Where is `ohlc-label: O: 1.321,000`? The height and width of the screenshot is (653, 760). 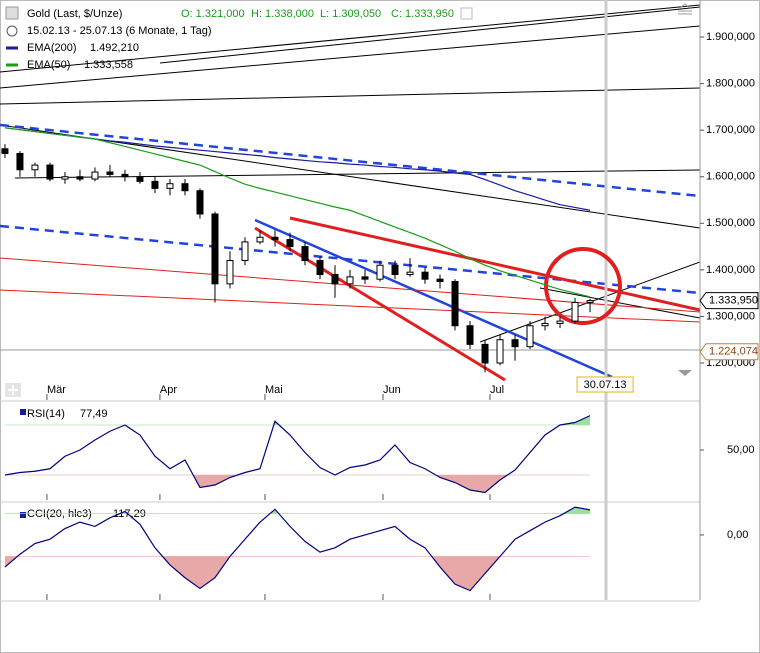
ohlc-label: O: 1.321,000 is located at coordinates (213, 14).